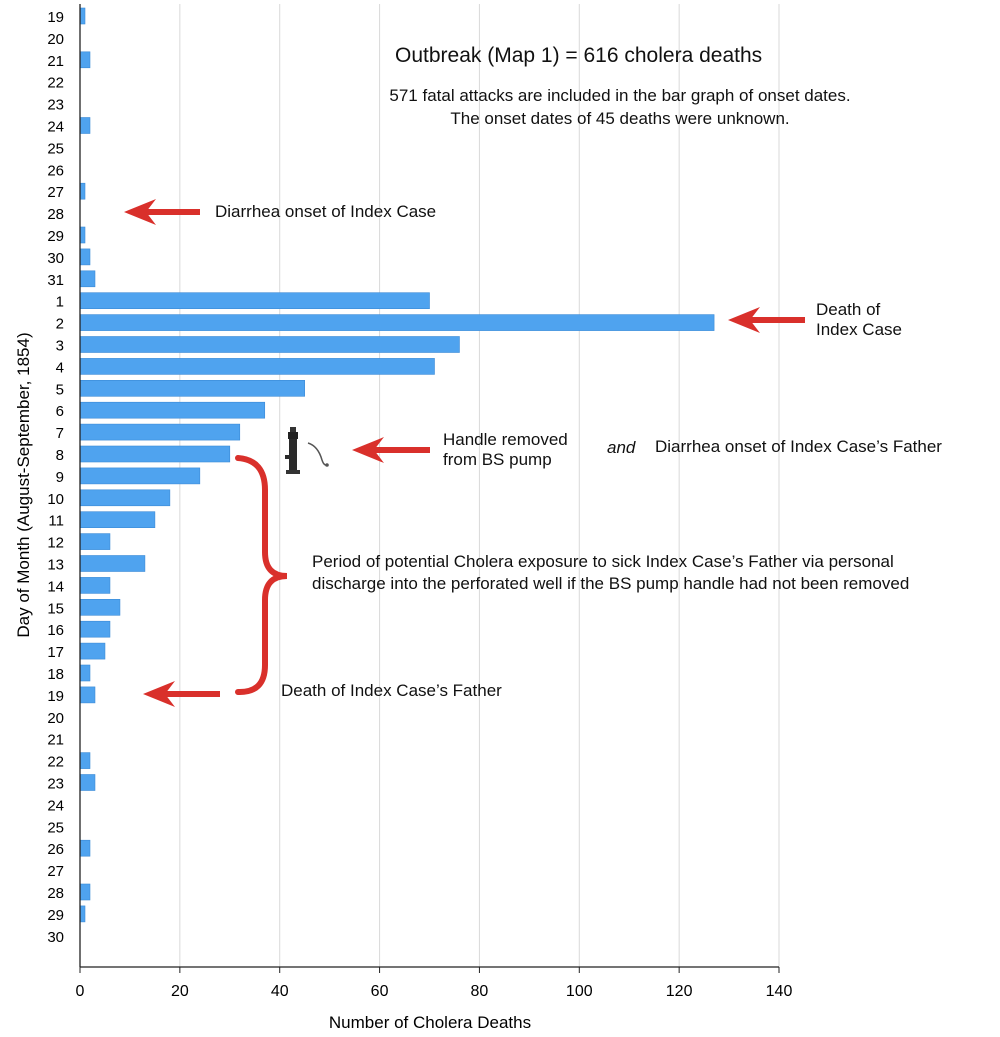 The height and width of the screenshot is (1037, 1000). Describe the element at coordinates (55, 674) in the screenshot. I see `y-tick-label: 18` at that location.